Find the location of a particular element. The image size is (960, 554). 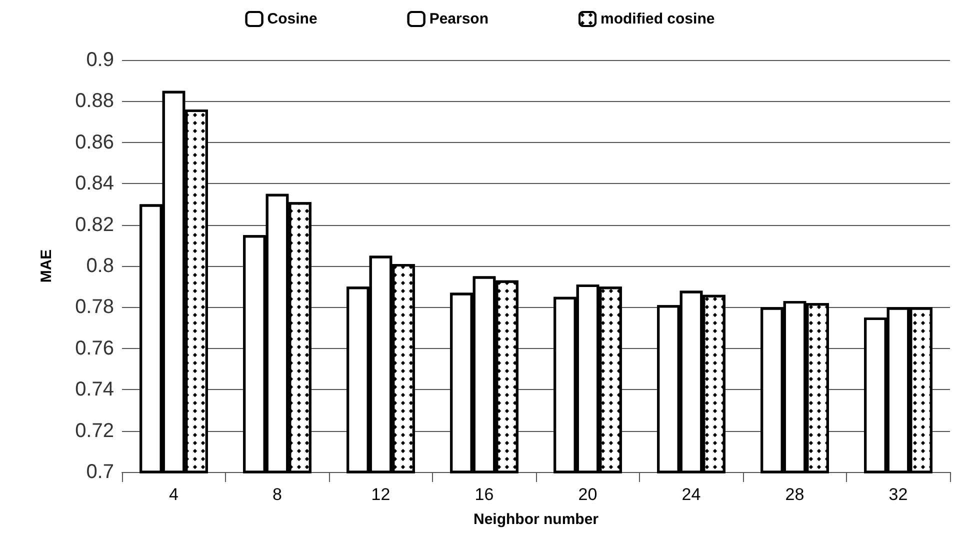

y-tick-label: 0.8 is located at coordinates (100, 266).